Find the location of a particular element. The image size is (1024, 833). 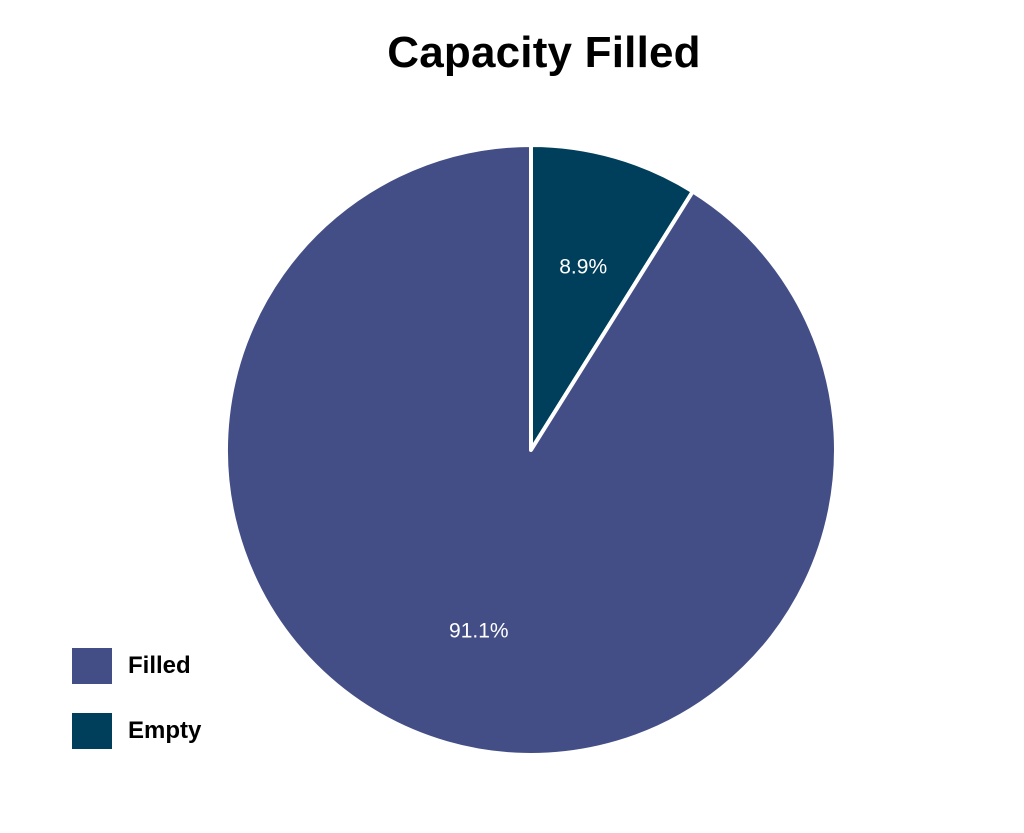

legend-item-filled: Filled is located at coordinates (136, 666).